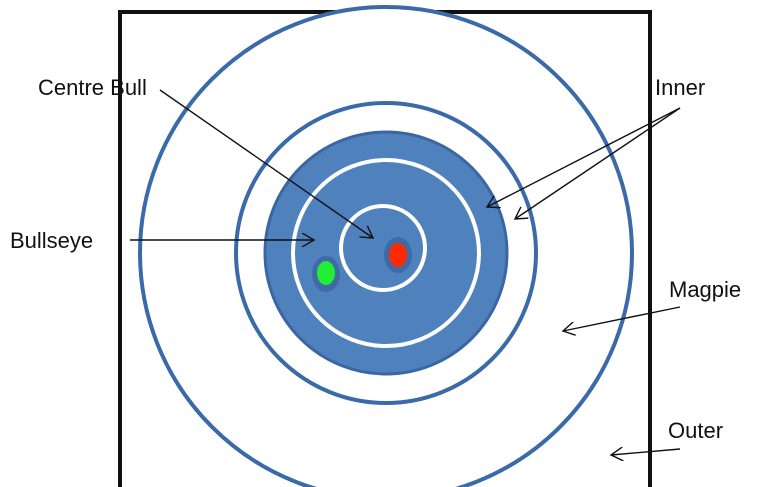  Describe the element at coordinates (326, 273) in the screenshot. I see `green-shot-dot` at that location.